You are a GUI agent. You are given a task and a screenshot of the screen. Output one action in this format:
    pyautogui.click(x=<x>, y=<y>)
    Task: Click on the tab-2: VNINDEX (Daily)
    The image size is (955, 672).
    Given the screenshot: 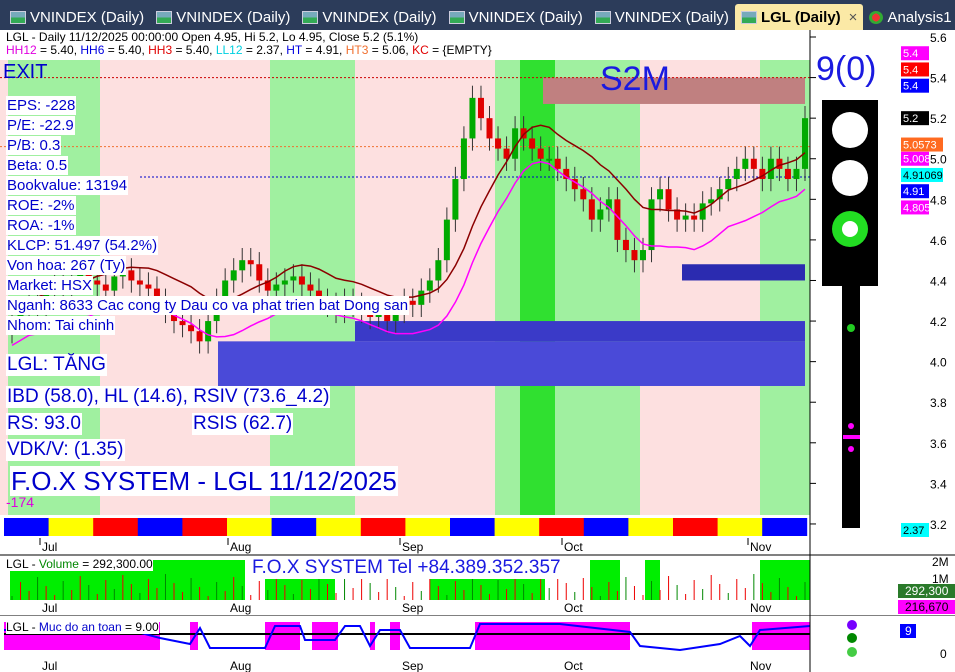 What is the action you would take?
    pyautogui.click(x=369, y=17)
    